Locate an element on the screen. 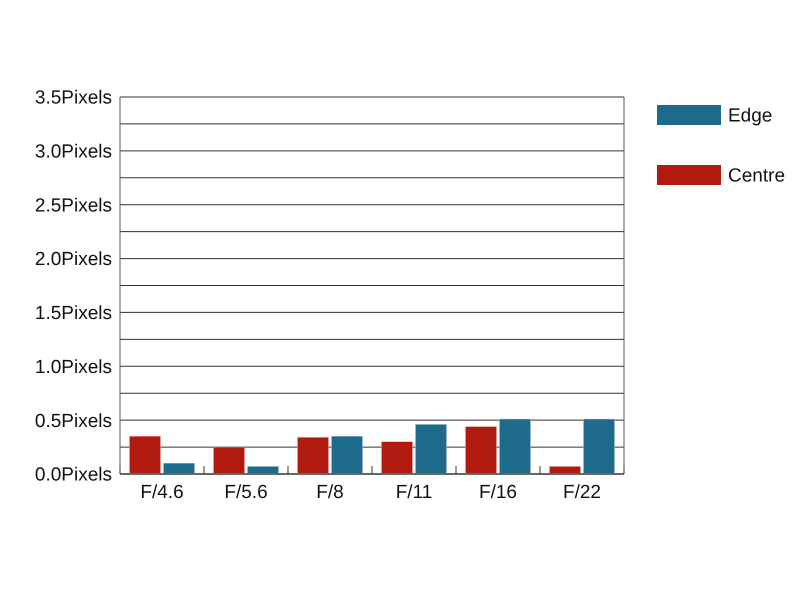 The height and width of the screenshot is (600, 800). x-tick-label: F/16 is located at coordinates (498, 492).